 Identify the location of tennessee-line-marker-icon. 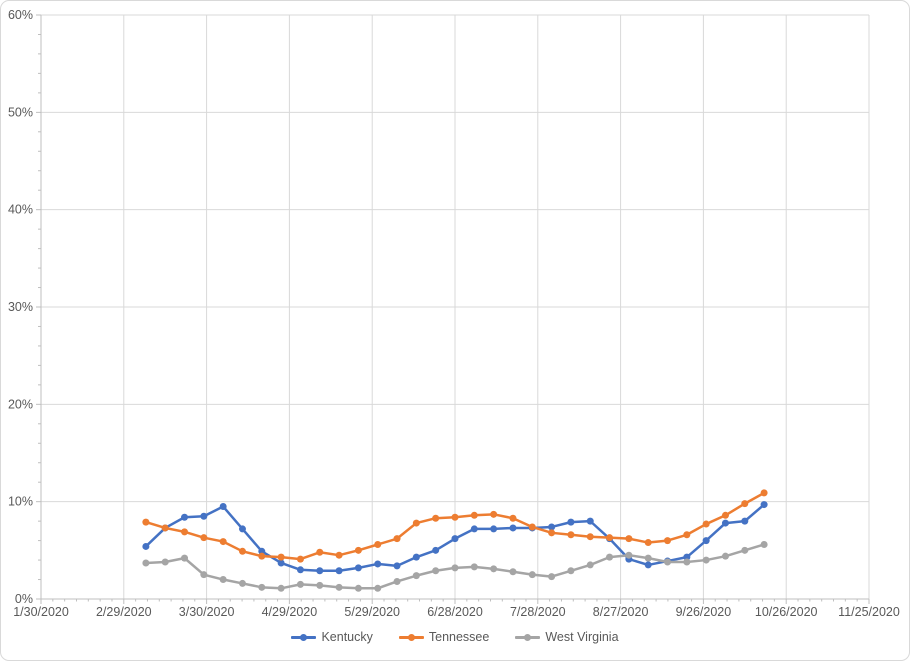
(411, 637).